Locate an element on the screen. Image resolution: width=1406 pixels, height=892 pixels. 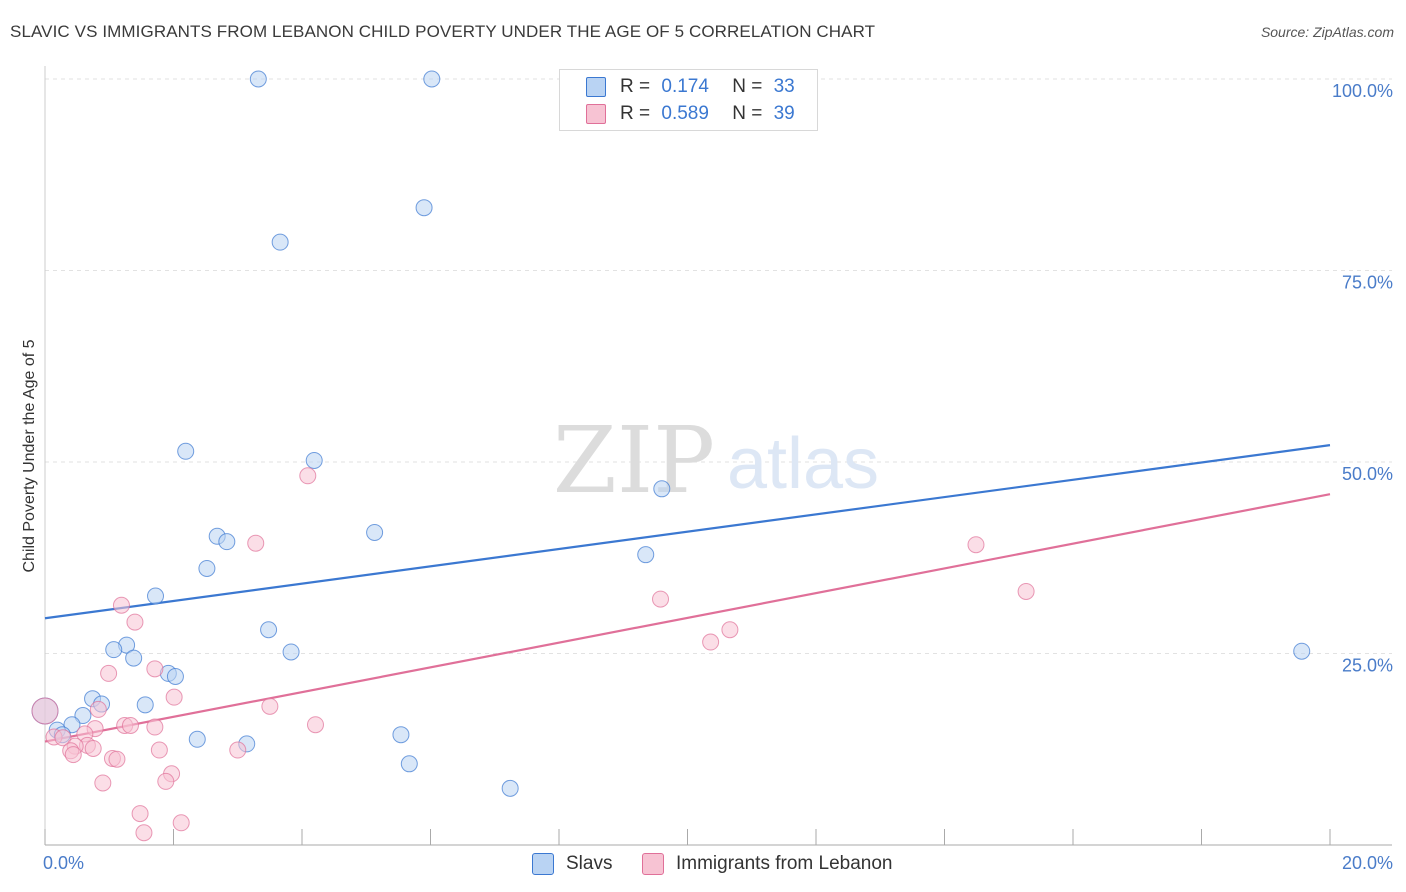
y-tick-labels: 100.0% 75.0% 50.0% 25.0% is located at coordinates (1362, 378).